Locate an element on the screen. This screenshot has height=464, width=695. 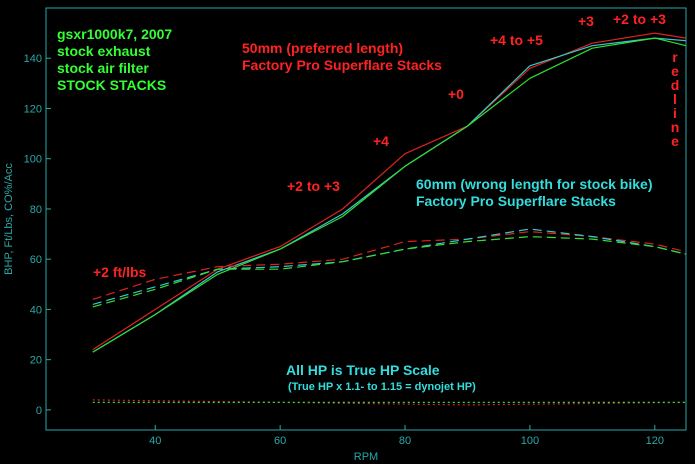
gain-label: +4 is located at coordinates (381, 141).